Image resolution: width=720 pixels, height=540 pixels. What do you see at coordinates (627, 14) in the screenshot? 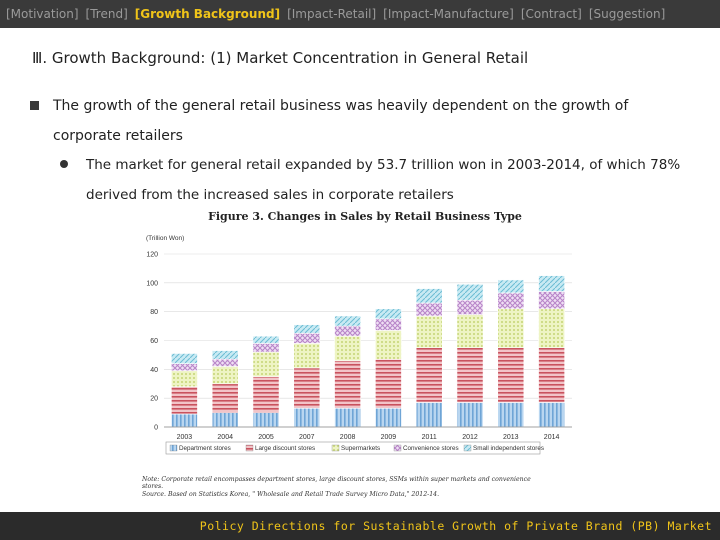
I see `nav-item-suggestion: [Suggestion]` at bounding box center [627, 14].